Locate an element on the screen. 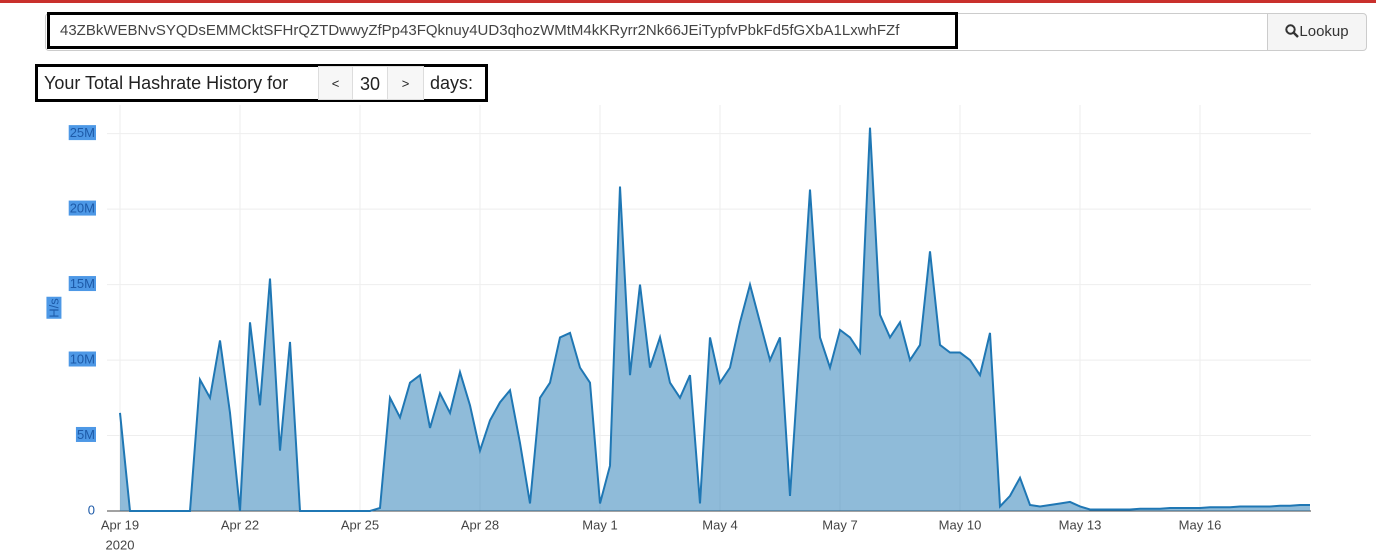 This screenshot has height=558, width=1376. y-tick-label: 15M is located at coordinates (82, 283).